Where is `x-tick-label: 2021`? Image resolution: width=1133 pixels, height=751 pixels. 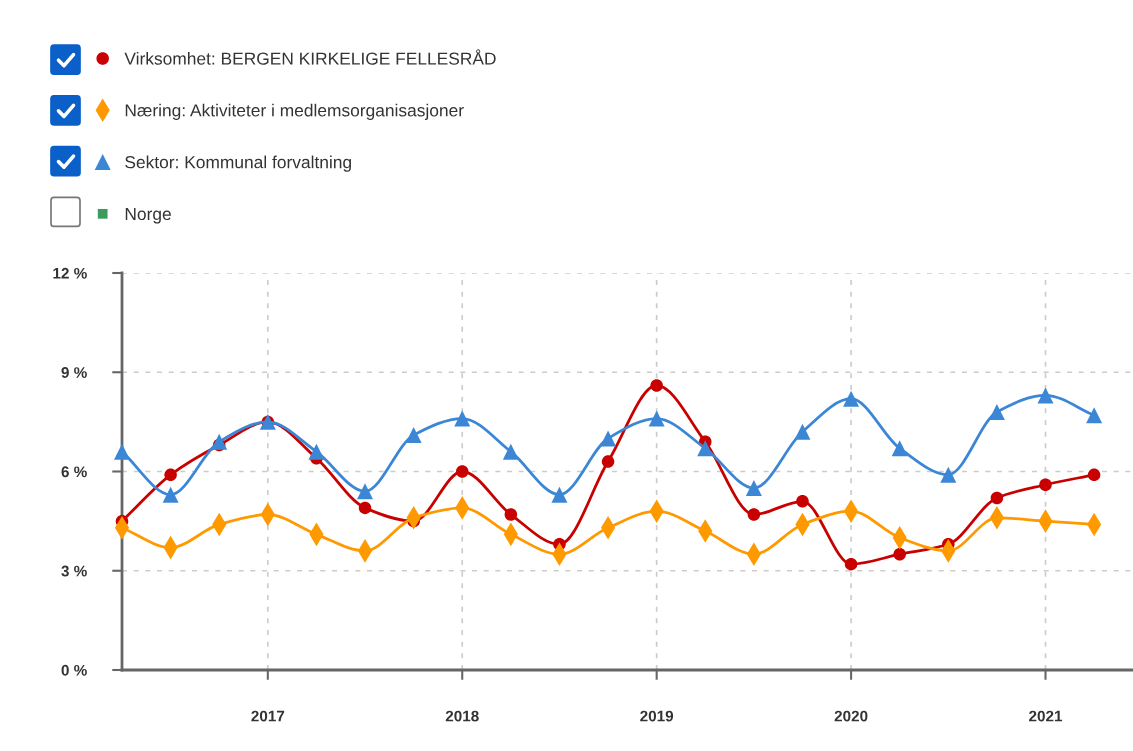 x-tick-label: 2021 is located at coordinates (1046, 716).